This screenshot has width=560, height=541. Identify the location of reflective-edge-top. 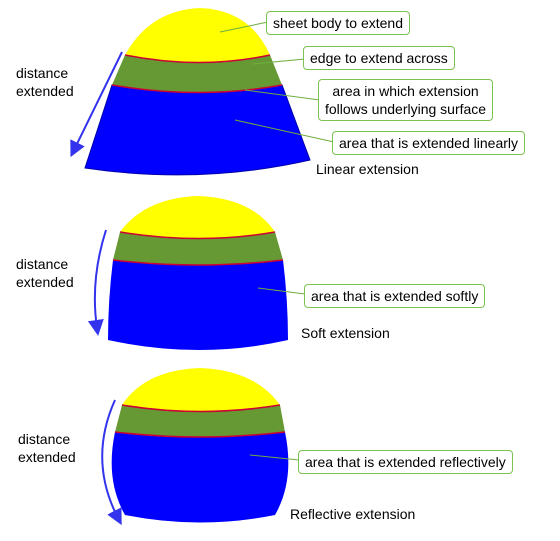
(201, 408).